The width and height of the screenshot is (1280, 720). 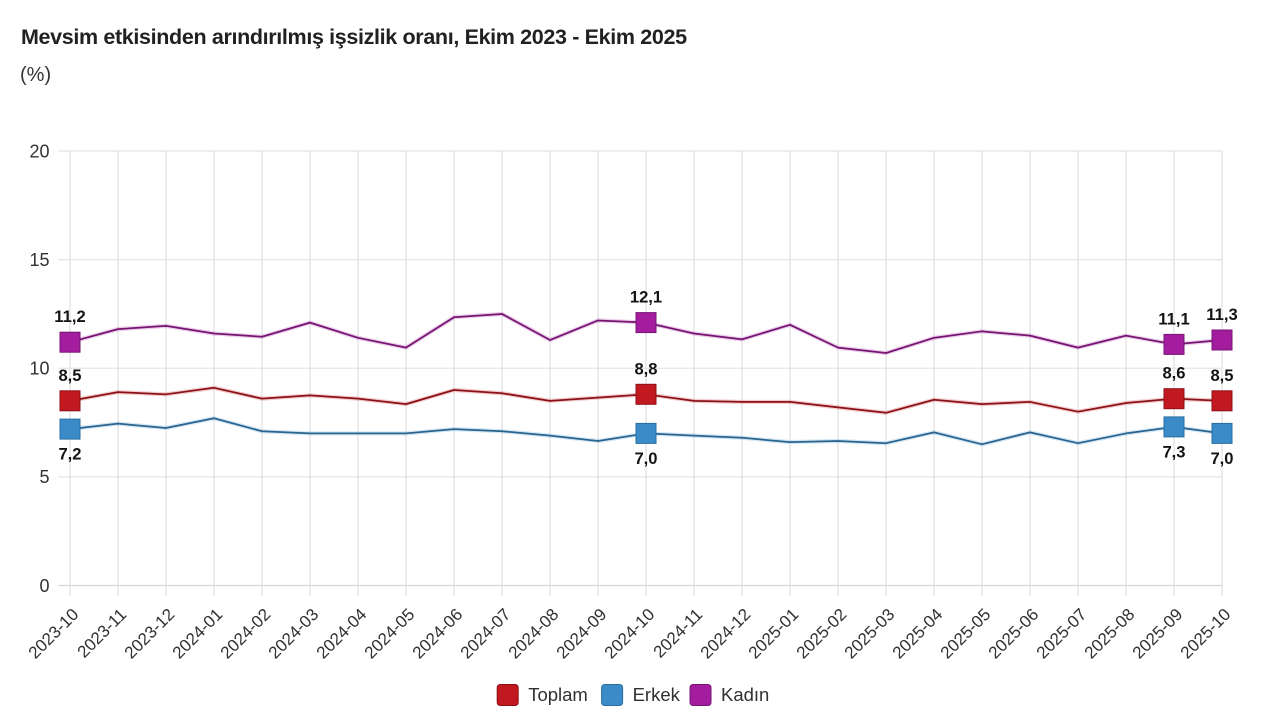 I want to click on svg-text: 11,3, so click(x=1221, y=314).